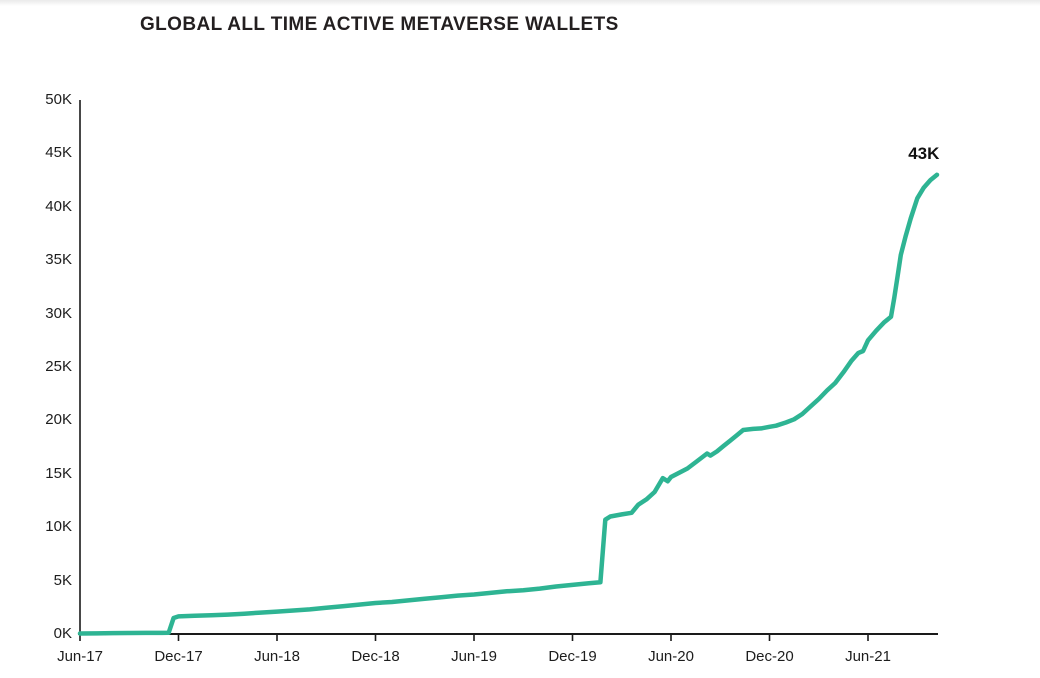 The image size is (1040, 678). Describe the element at coordinates (375, 656) in the screenshot. I see `x-tick-label: Dec-18` at that location.